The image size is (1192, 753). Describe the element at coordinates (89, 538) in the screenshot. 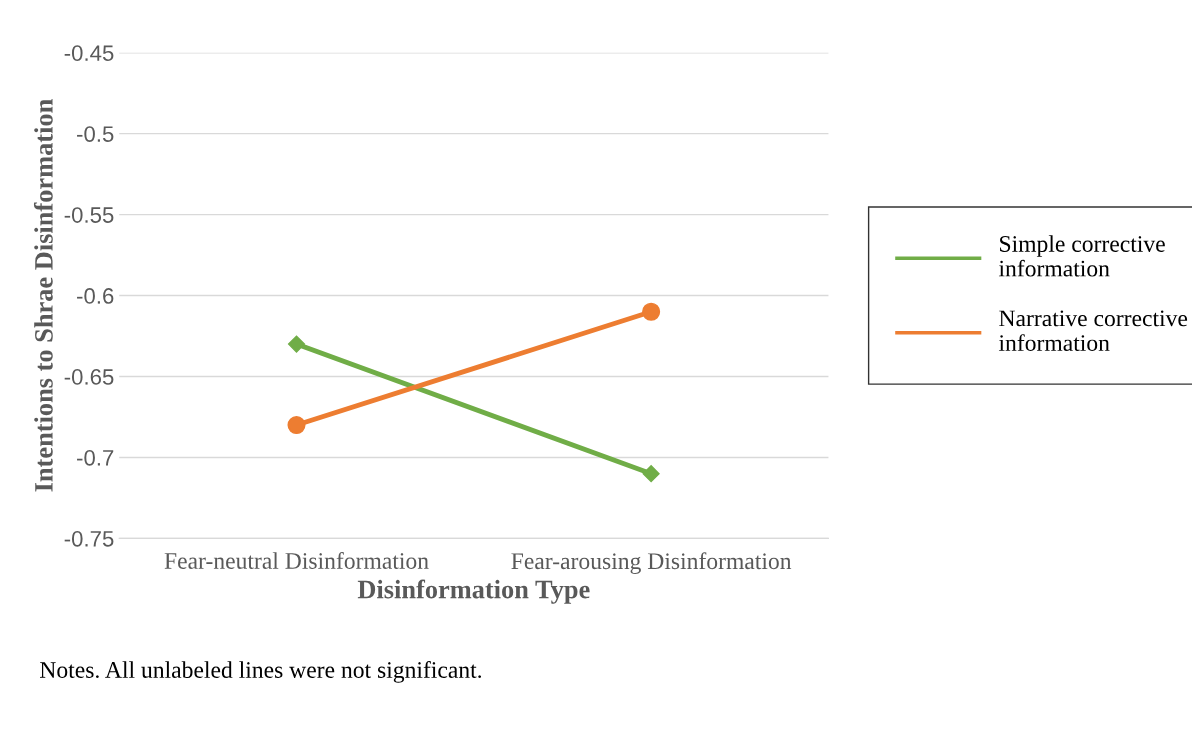

I see `y-tick-label: -0.75` at that location.